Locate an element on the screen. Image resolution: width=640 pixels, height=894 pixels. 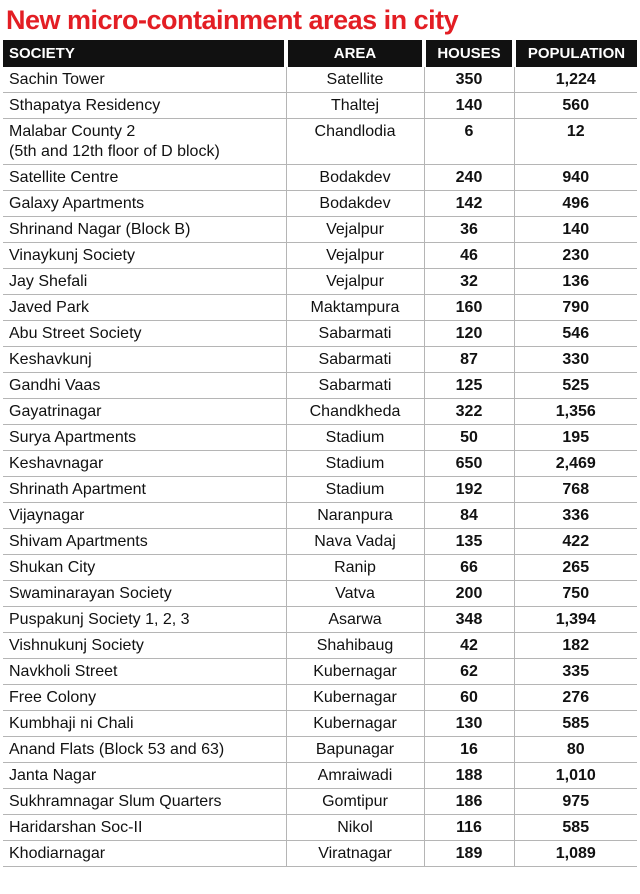
table-row: Gandhi Vaas Sabarmati 125 525 is located at coordinates (320, 385).